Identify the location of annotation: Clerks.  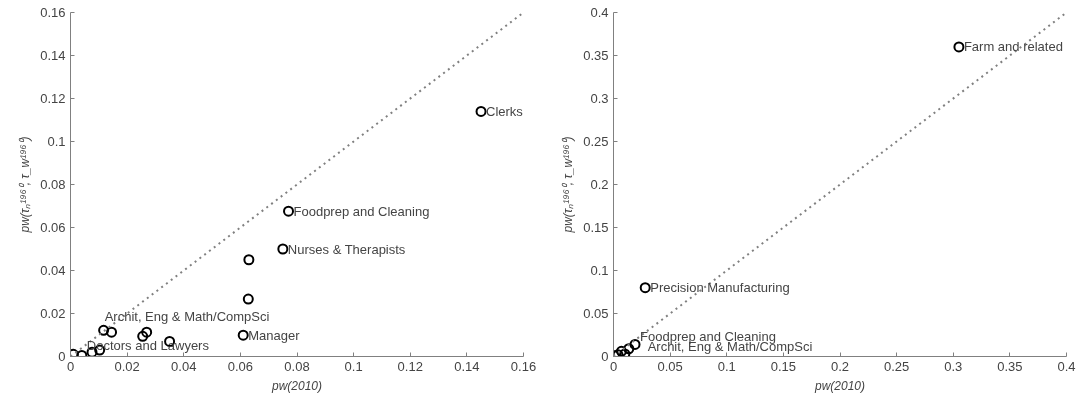
(505, 111).